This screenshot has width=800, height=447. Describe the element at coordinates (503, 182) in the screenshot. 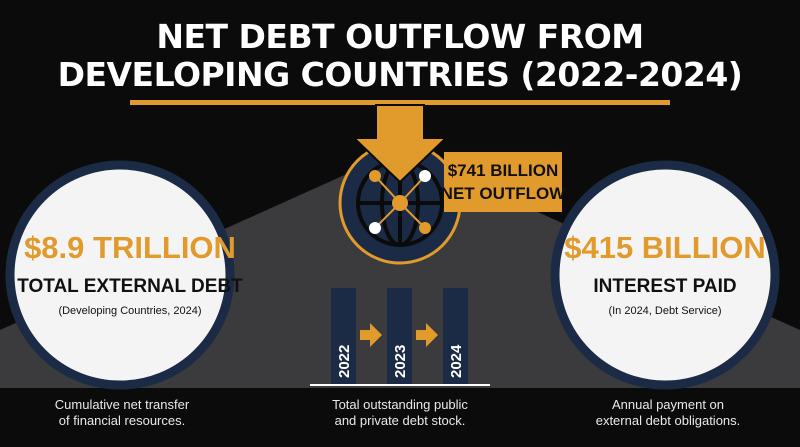

I see `callout-box` at that location.